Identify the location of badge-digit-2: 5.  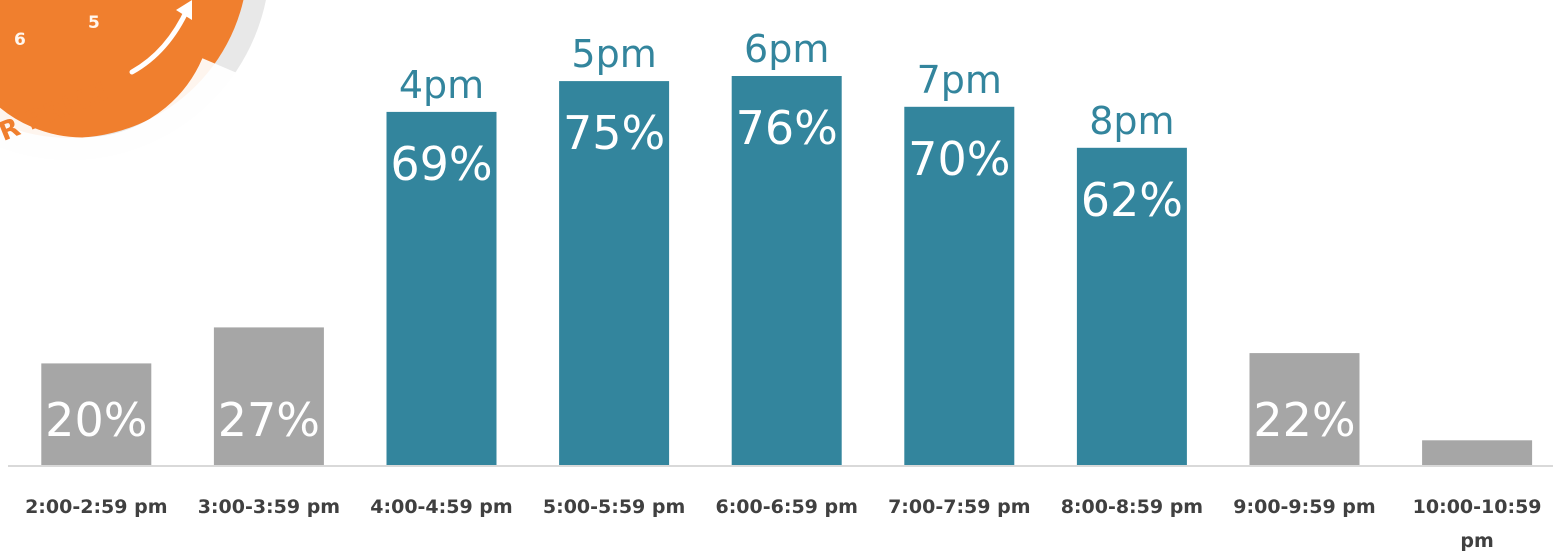
(94, 23).